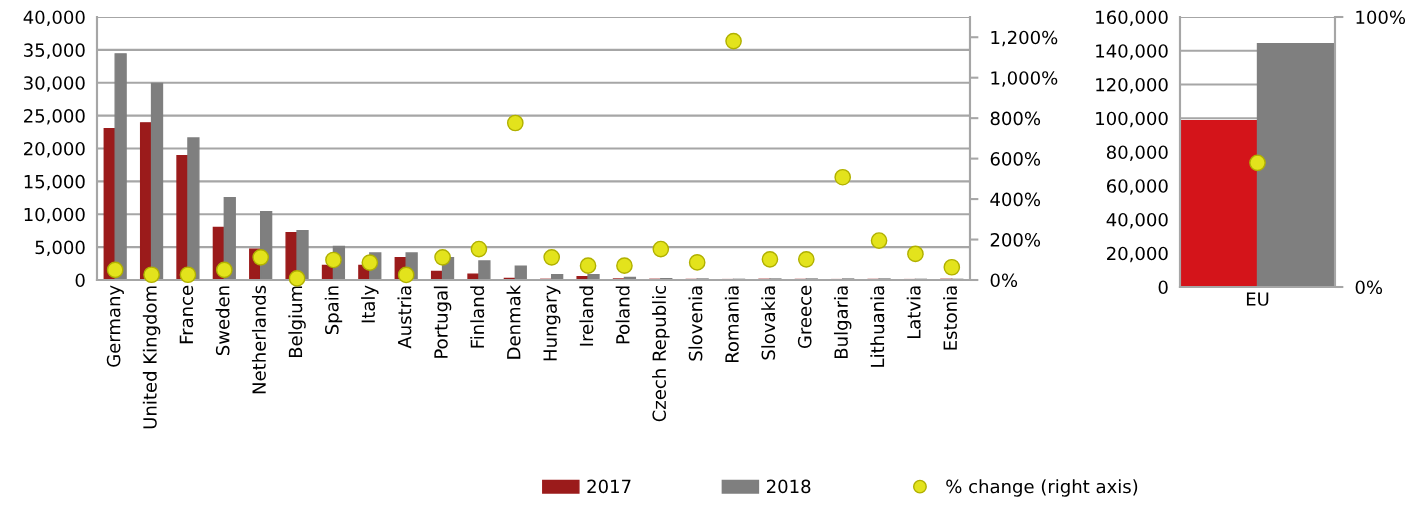 The width and height of the screenshot is (1425, 513). Describe the element at coordinates (586, 316) in the screenshot. I see `x-tick-label: Ireland` at that location.